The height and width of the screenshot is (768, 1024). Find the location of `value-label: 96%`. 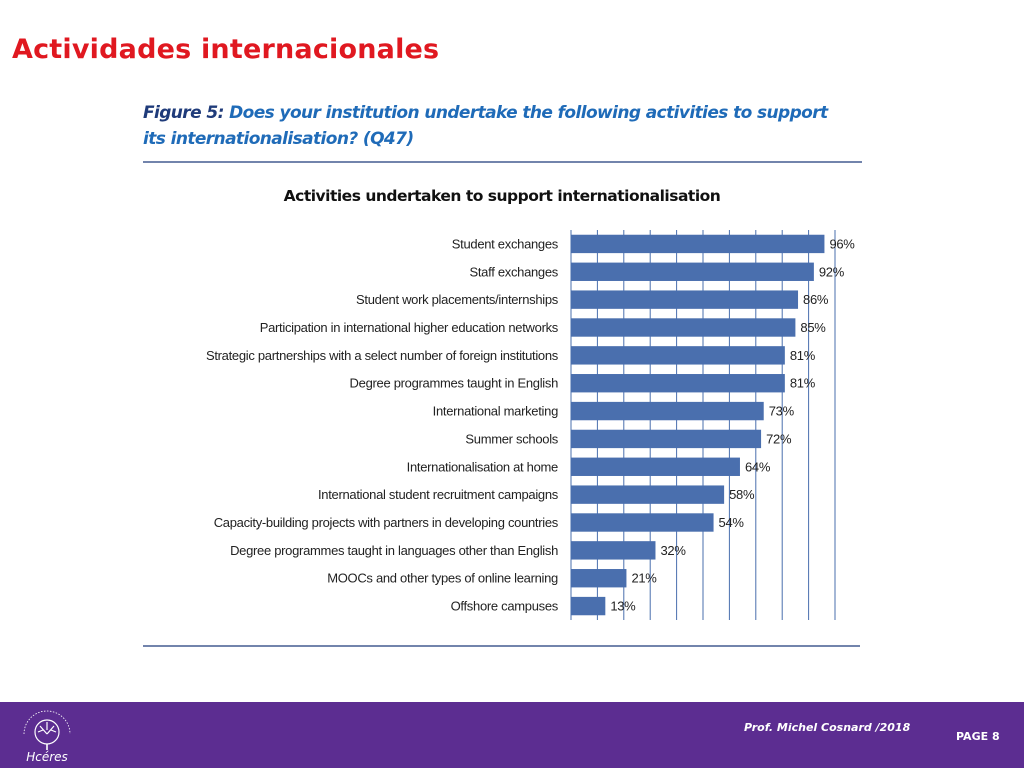

value-label: 96% is located at coordinates (842, 243).